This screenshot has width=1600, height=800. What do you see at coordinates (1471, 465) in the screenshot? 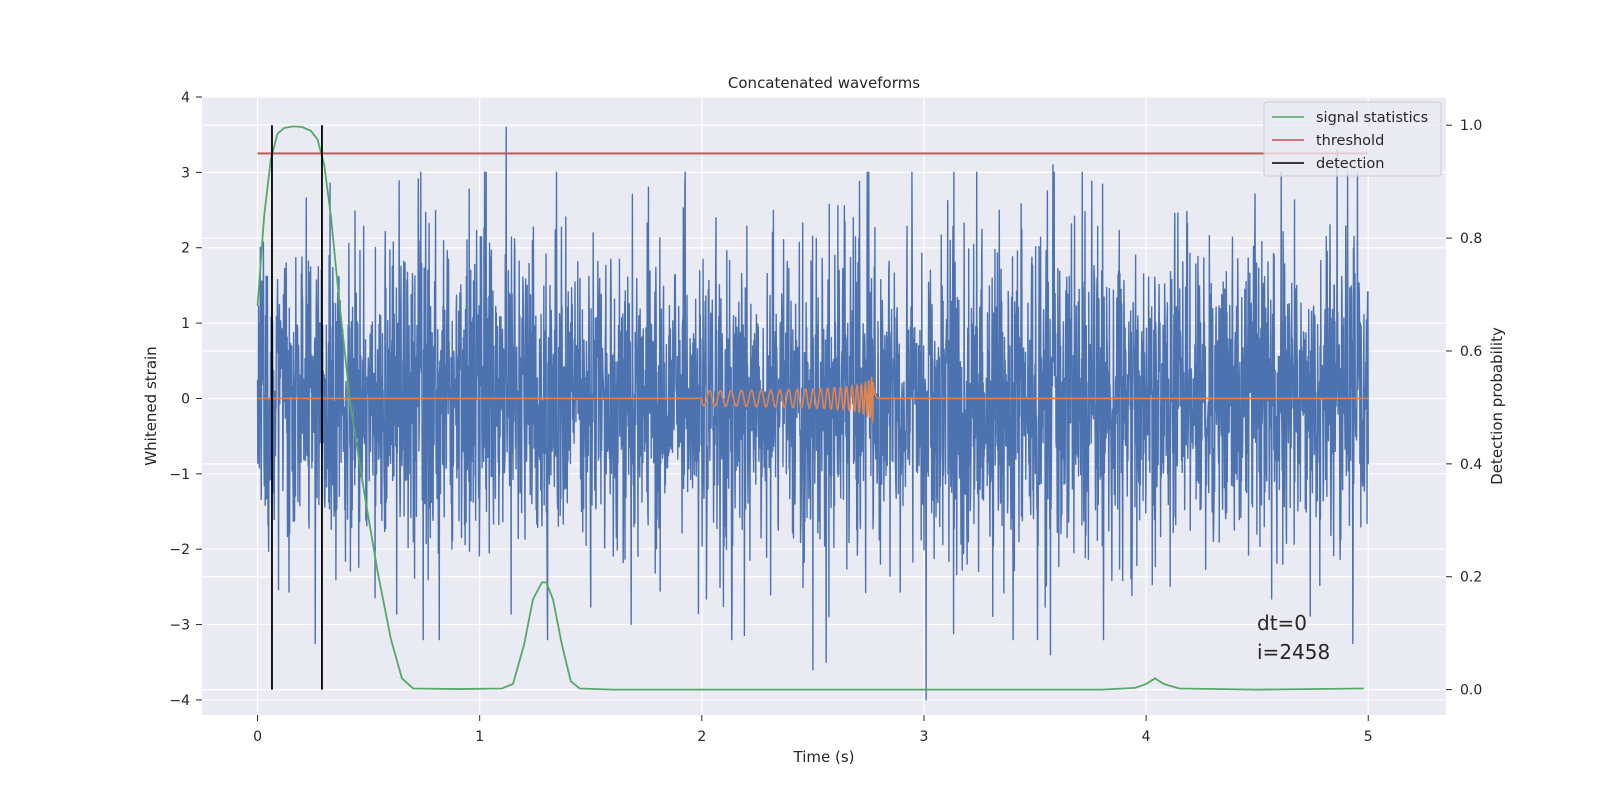
I see `y2-tick-label-2: 0.4` at bounding box center [1471, 465].